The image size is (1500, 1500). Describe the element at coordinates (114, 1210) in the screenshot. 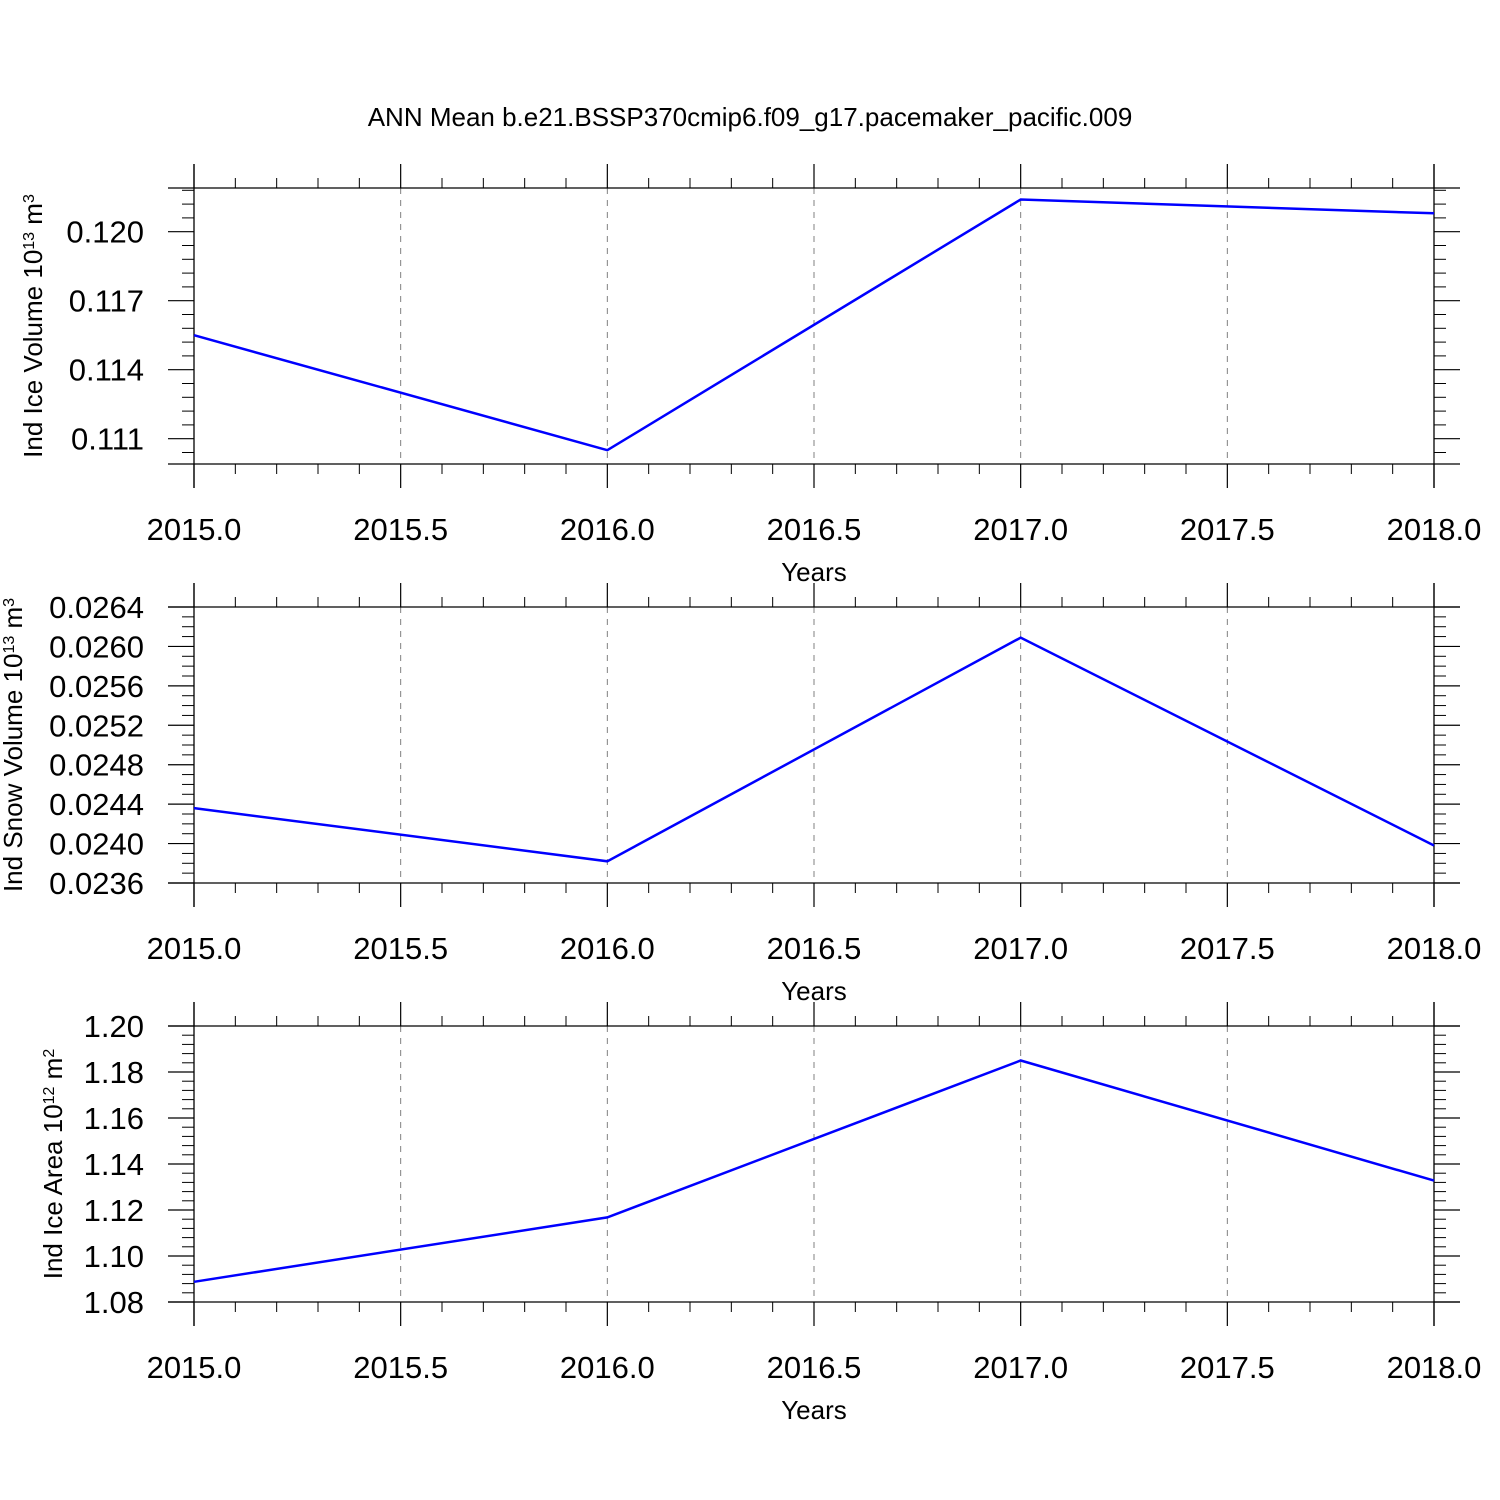

I see `y-tick-label: 1.12` at that location.